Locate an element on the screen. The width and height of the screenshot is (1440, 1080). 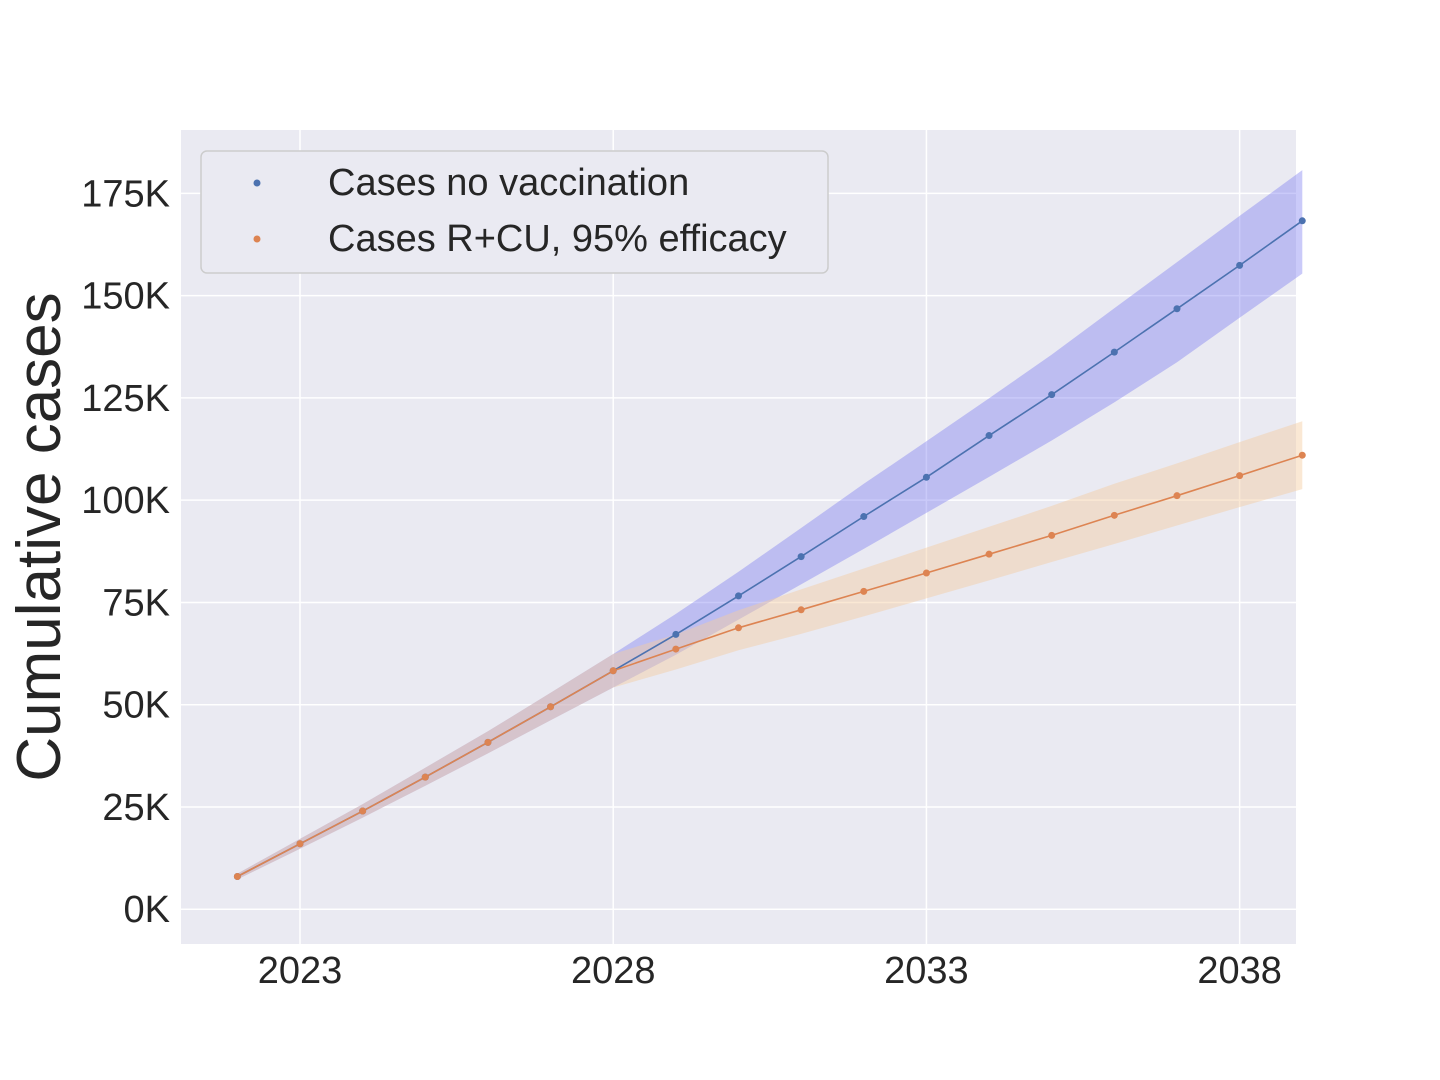
y-tick-label: 75K is located at coordinates (136, 603).